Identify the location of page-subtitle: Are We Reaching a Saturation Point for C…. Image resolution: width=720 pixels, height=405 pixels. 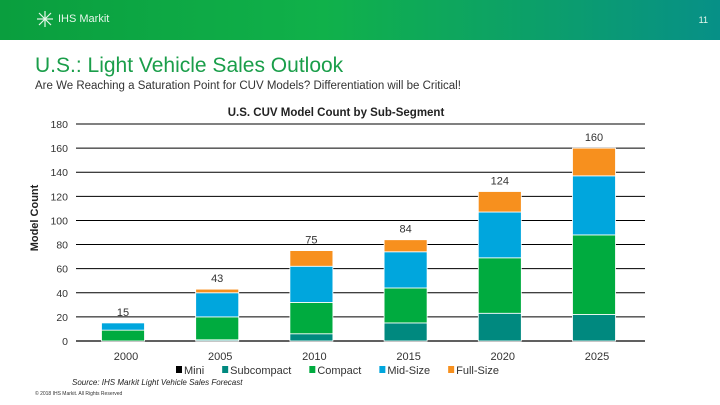
(248, 86).